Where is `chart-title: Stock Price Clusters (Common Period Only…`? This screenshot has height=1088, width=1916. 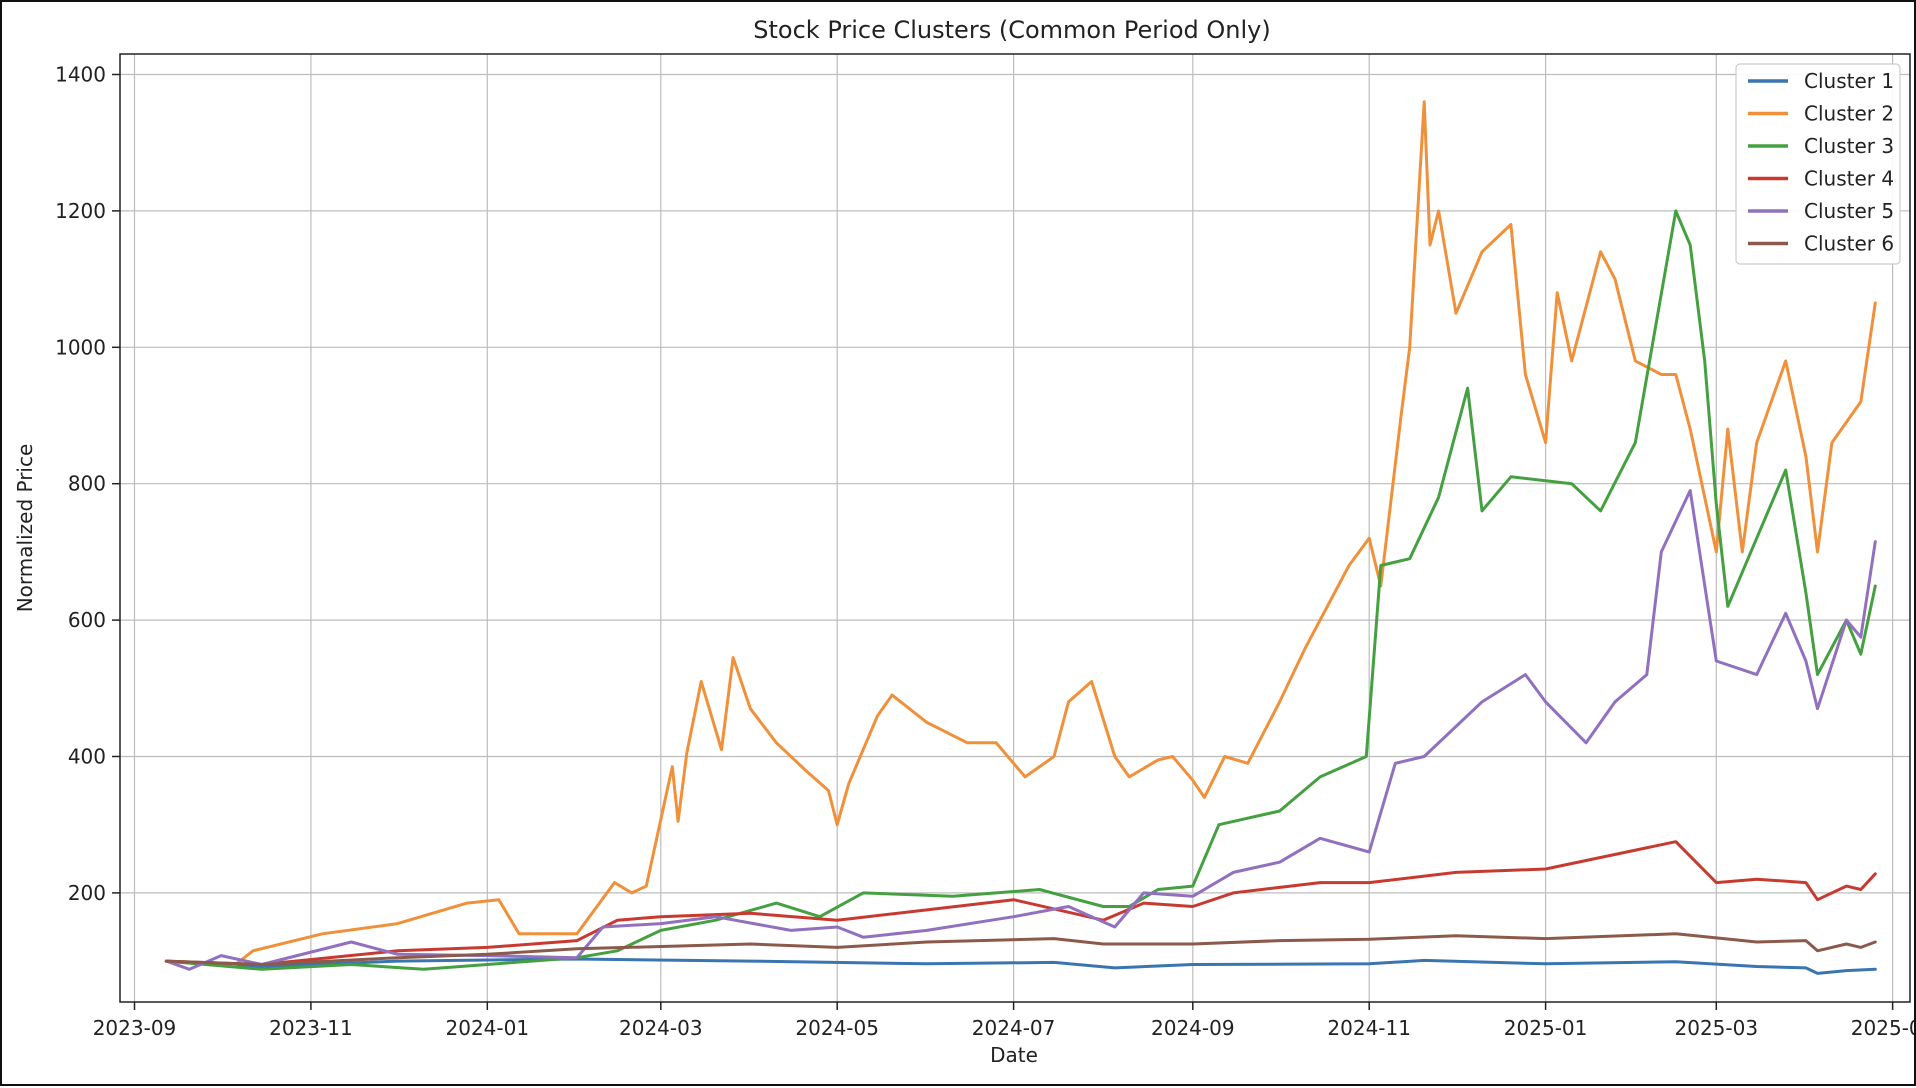
chart-title: Stock Price Clusters (Common Period Only… is located at coordinates (1011, 30).